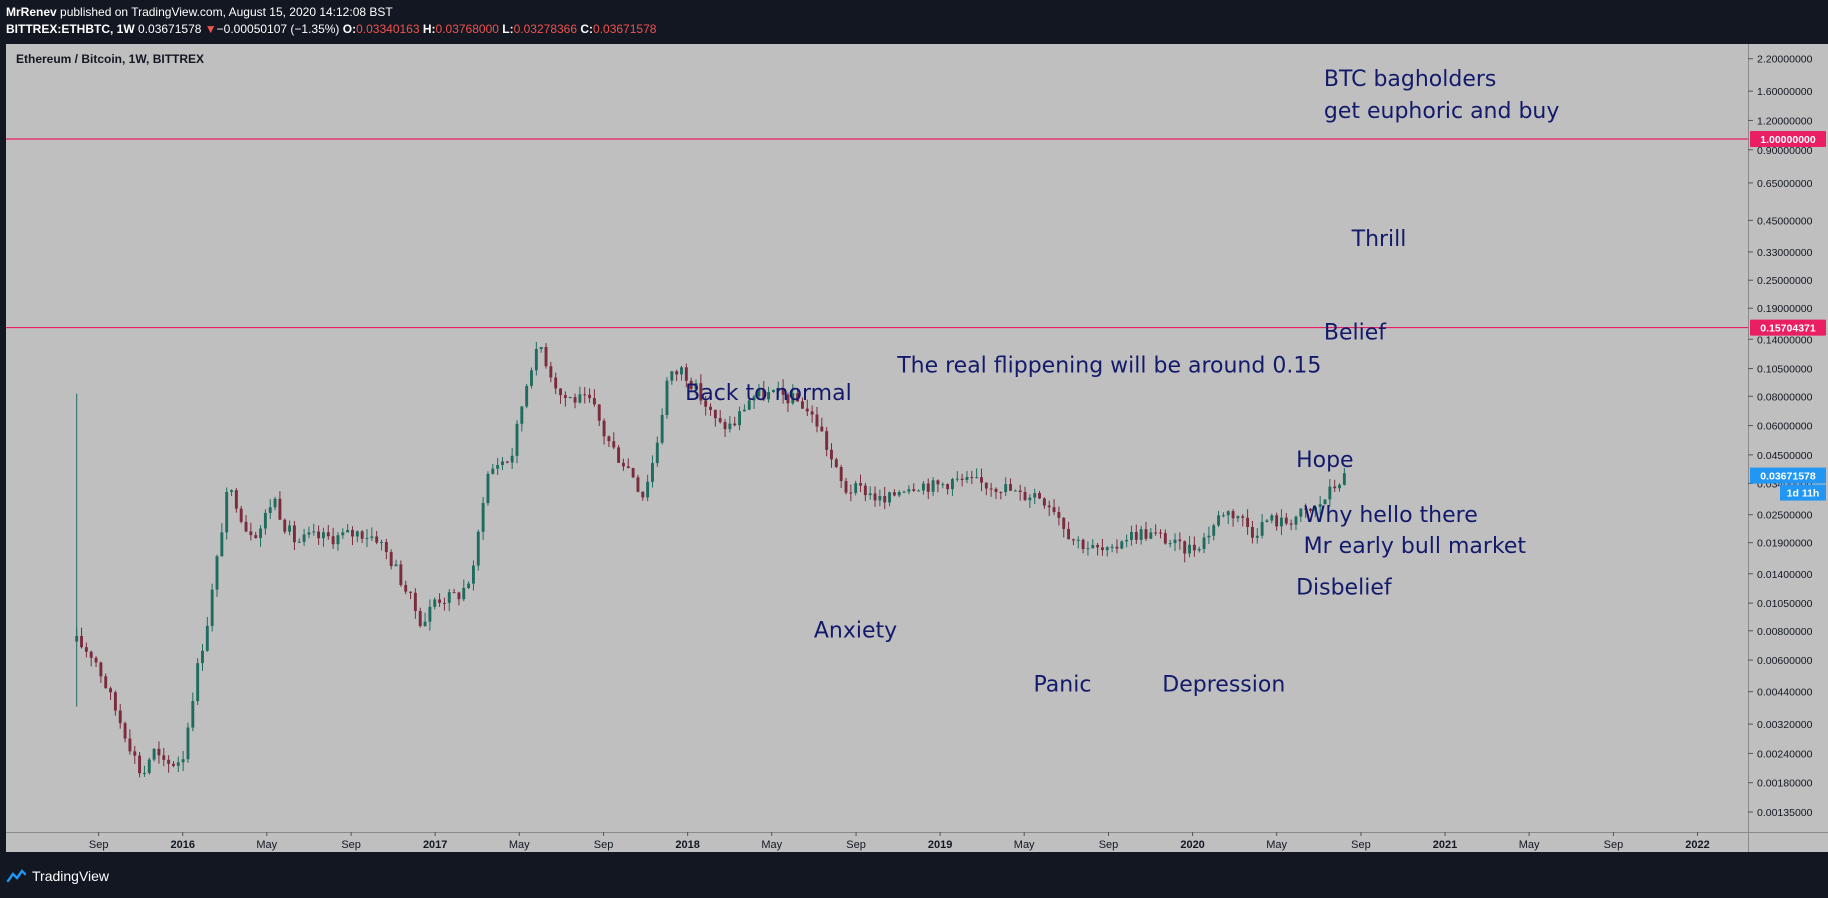 Image resolution: width=1828 pixels, height=898 pixels. I want to click on y-tick-label: 0.45000000, so click(1785, 221).